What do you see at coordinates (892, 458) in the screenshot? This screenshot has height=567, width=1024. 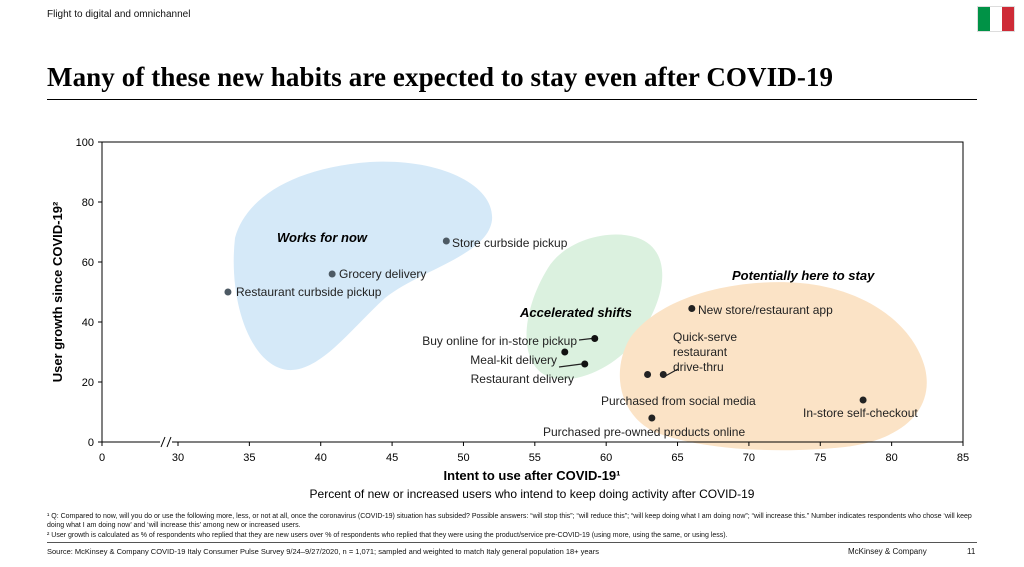 I see `x-tick-label: 80` at bounding box center [892, 458].